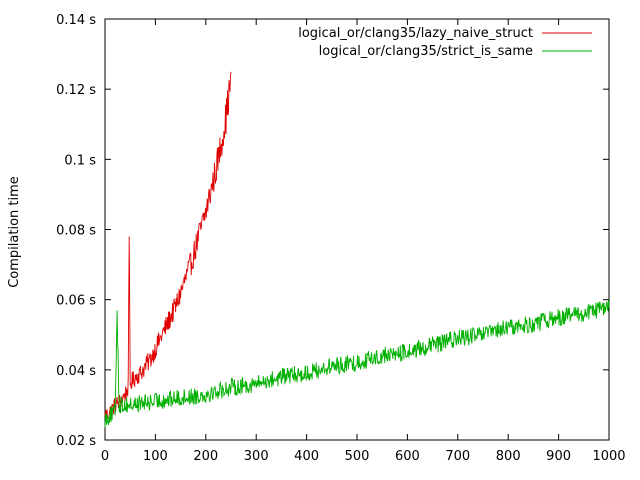 This screenshot has width=640, height=480. What do you see at coordinates (407, 456) in the screenshot?
I see `x-tick-label: 600` at bounding box center [407, 456].